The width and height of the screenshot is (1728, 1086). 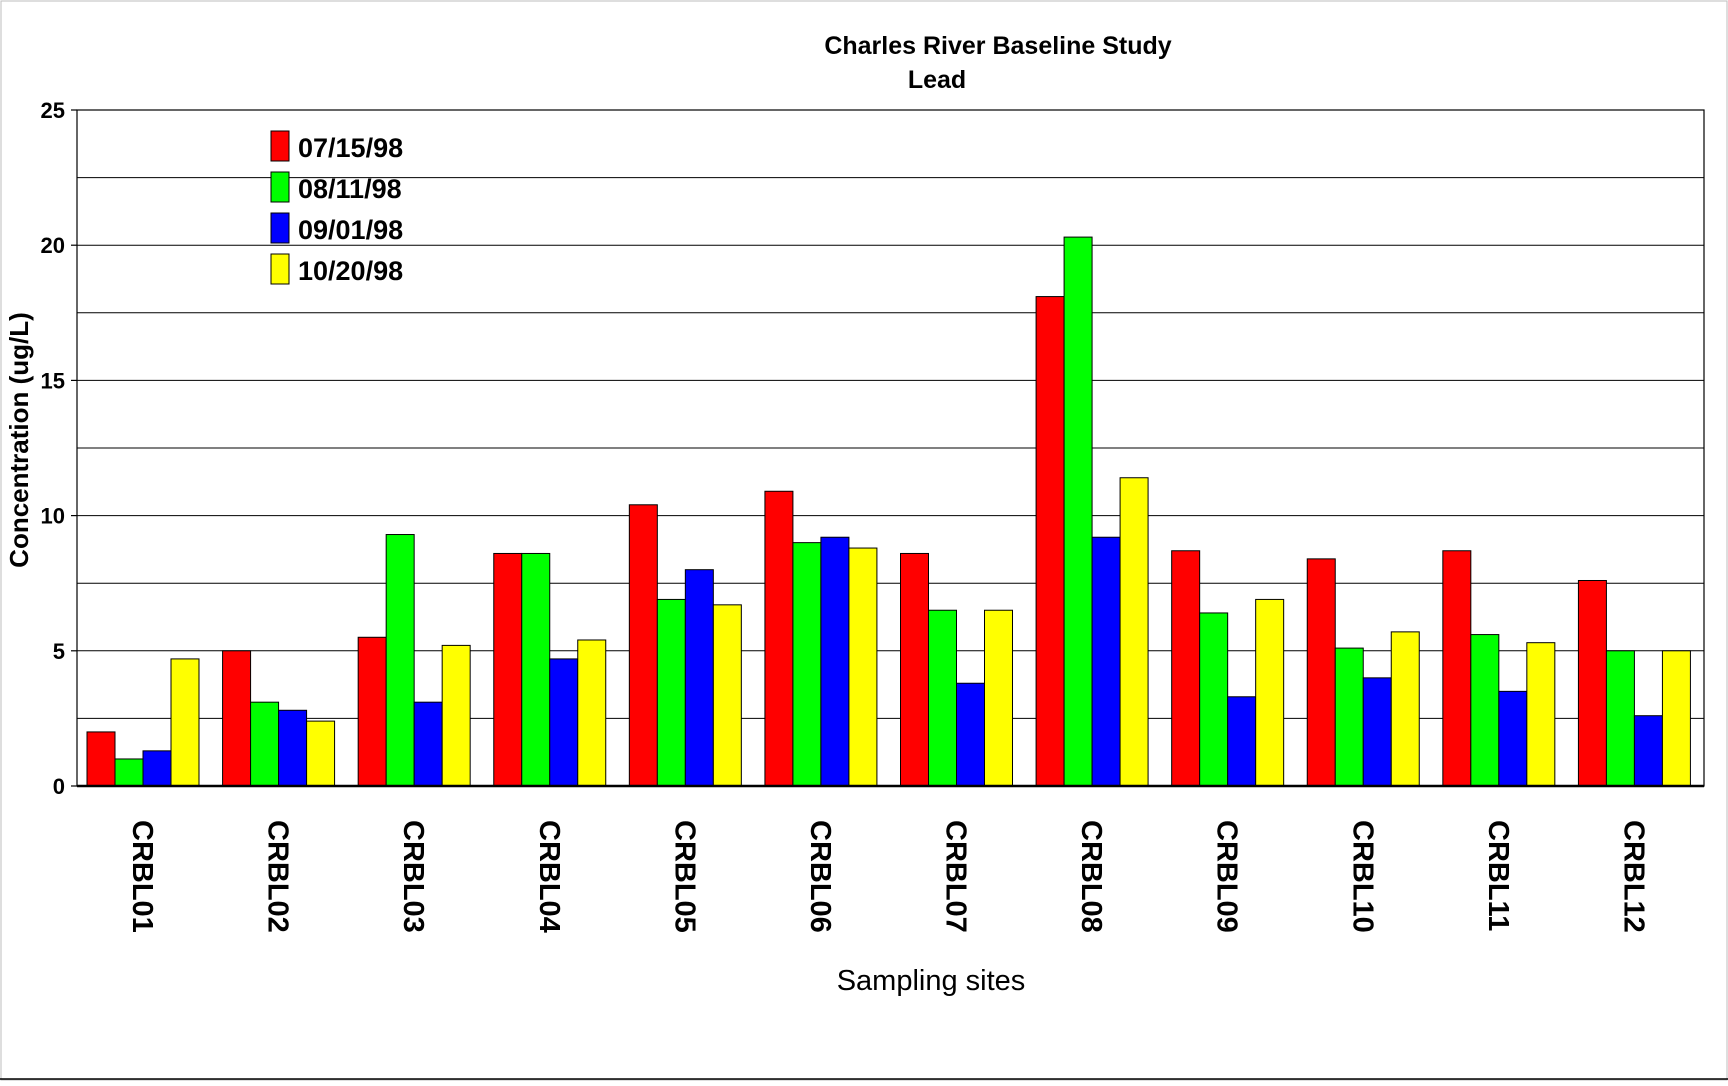 I want to click on y-tick-label: 25, so click(x=53, y=110).